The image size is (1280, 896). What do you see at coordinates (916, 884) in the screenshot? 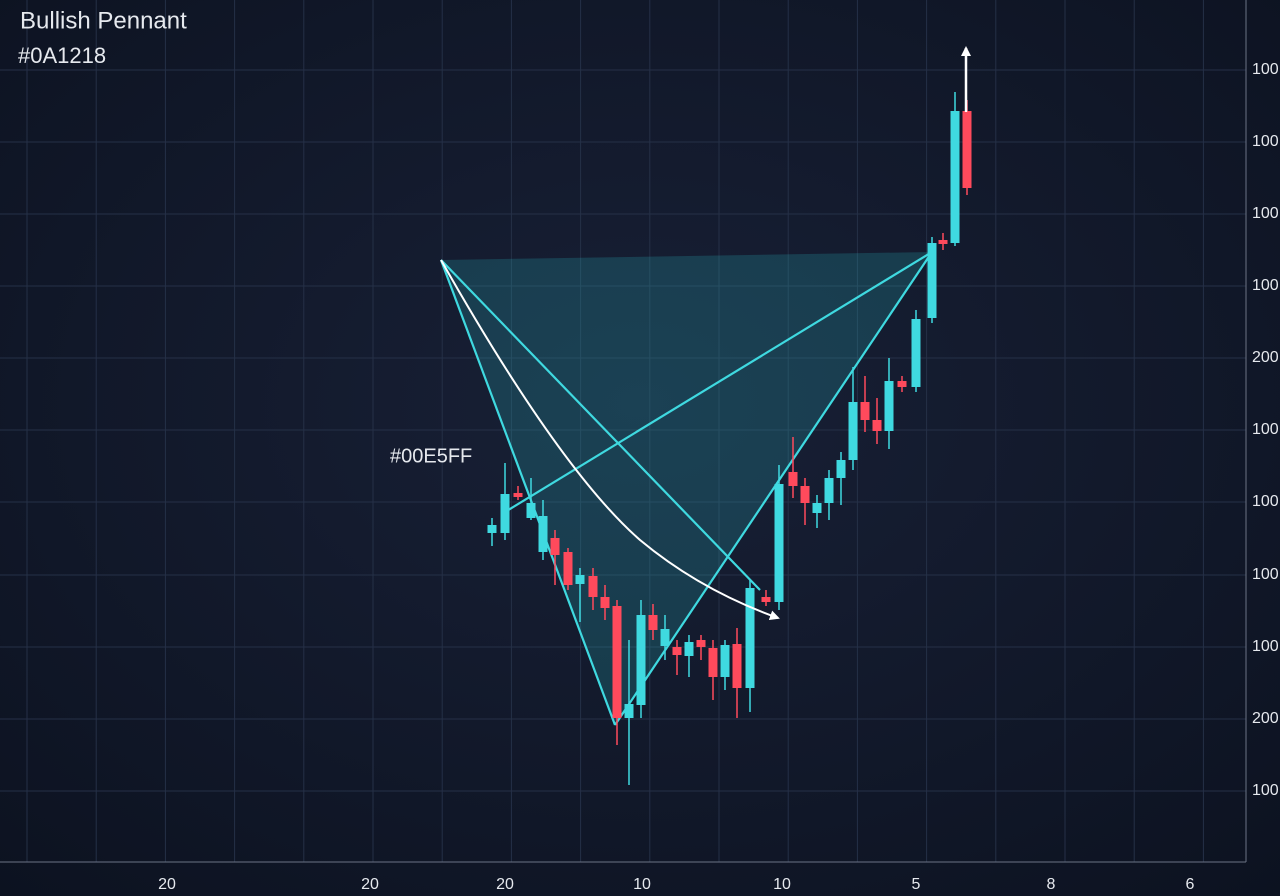
I see `x-tick-label: 5` at bounding box center [916, 884].